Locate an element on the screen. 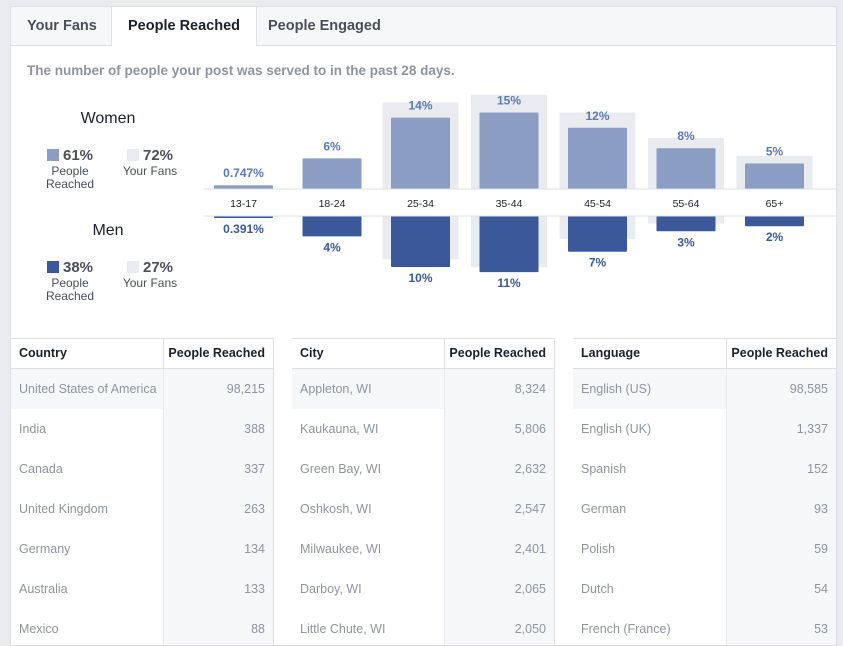  row-name: Australia is located at coordinates (43, 589).